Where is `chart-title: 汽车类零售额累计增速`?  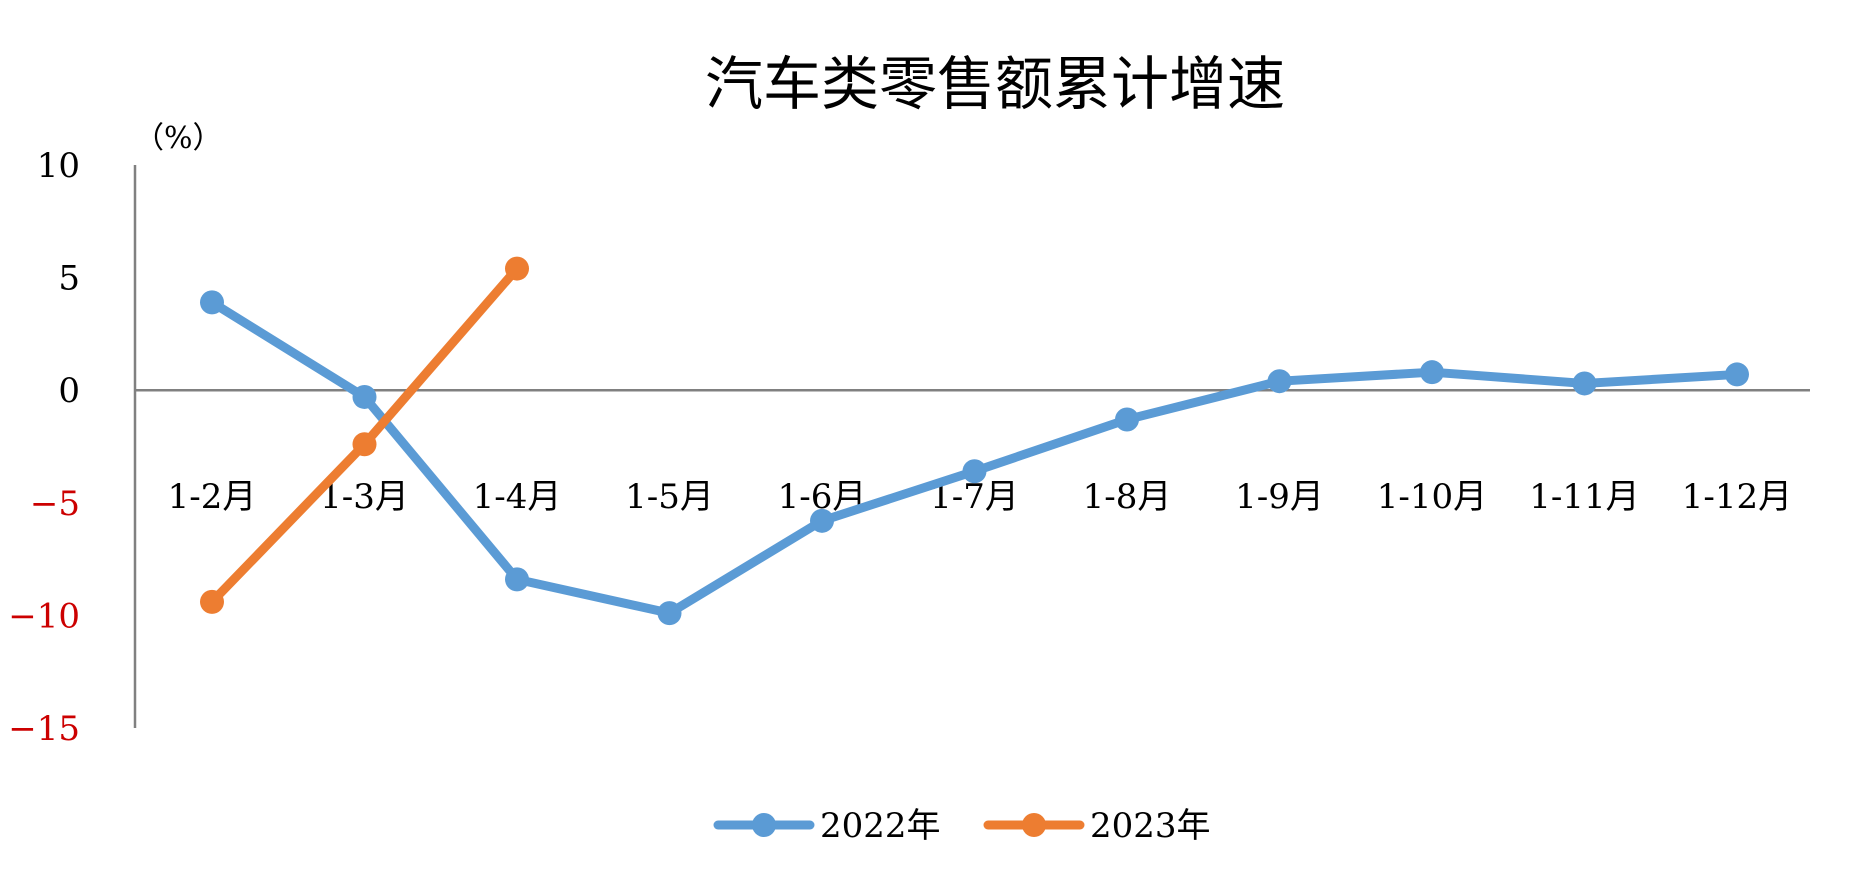
chart-title: 汽车类零售额累计增速 is located at coordinates (995, 84).